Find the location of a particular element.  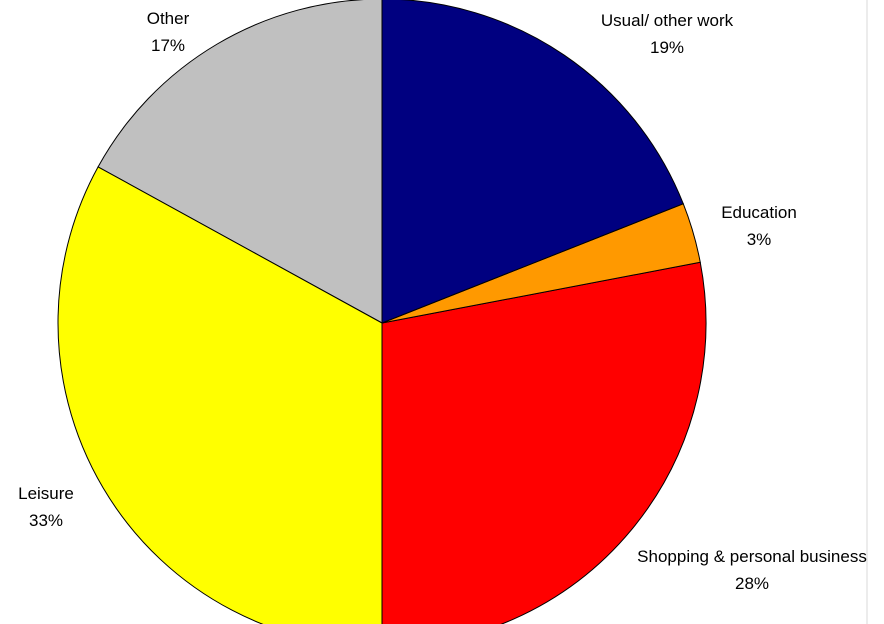

slice-label: Education 3% is located at coordinates (759, 226).